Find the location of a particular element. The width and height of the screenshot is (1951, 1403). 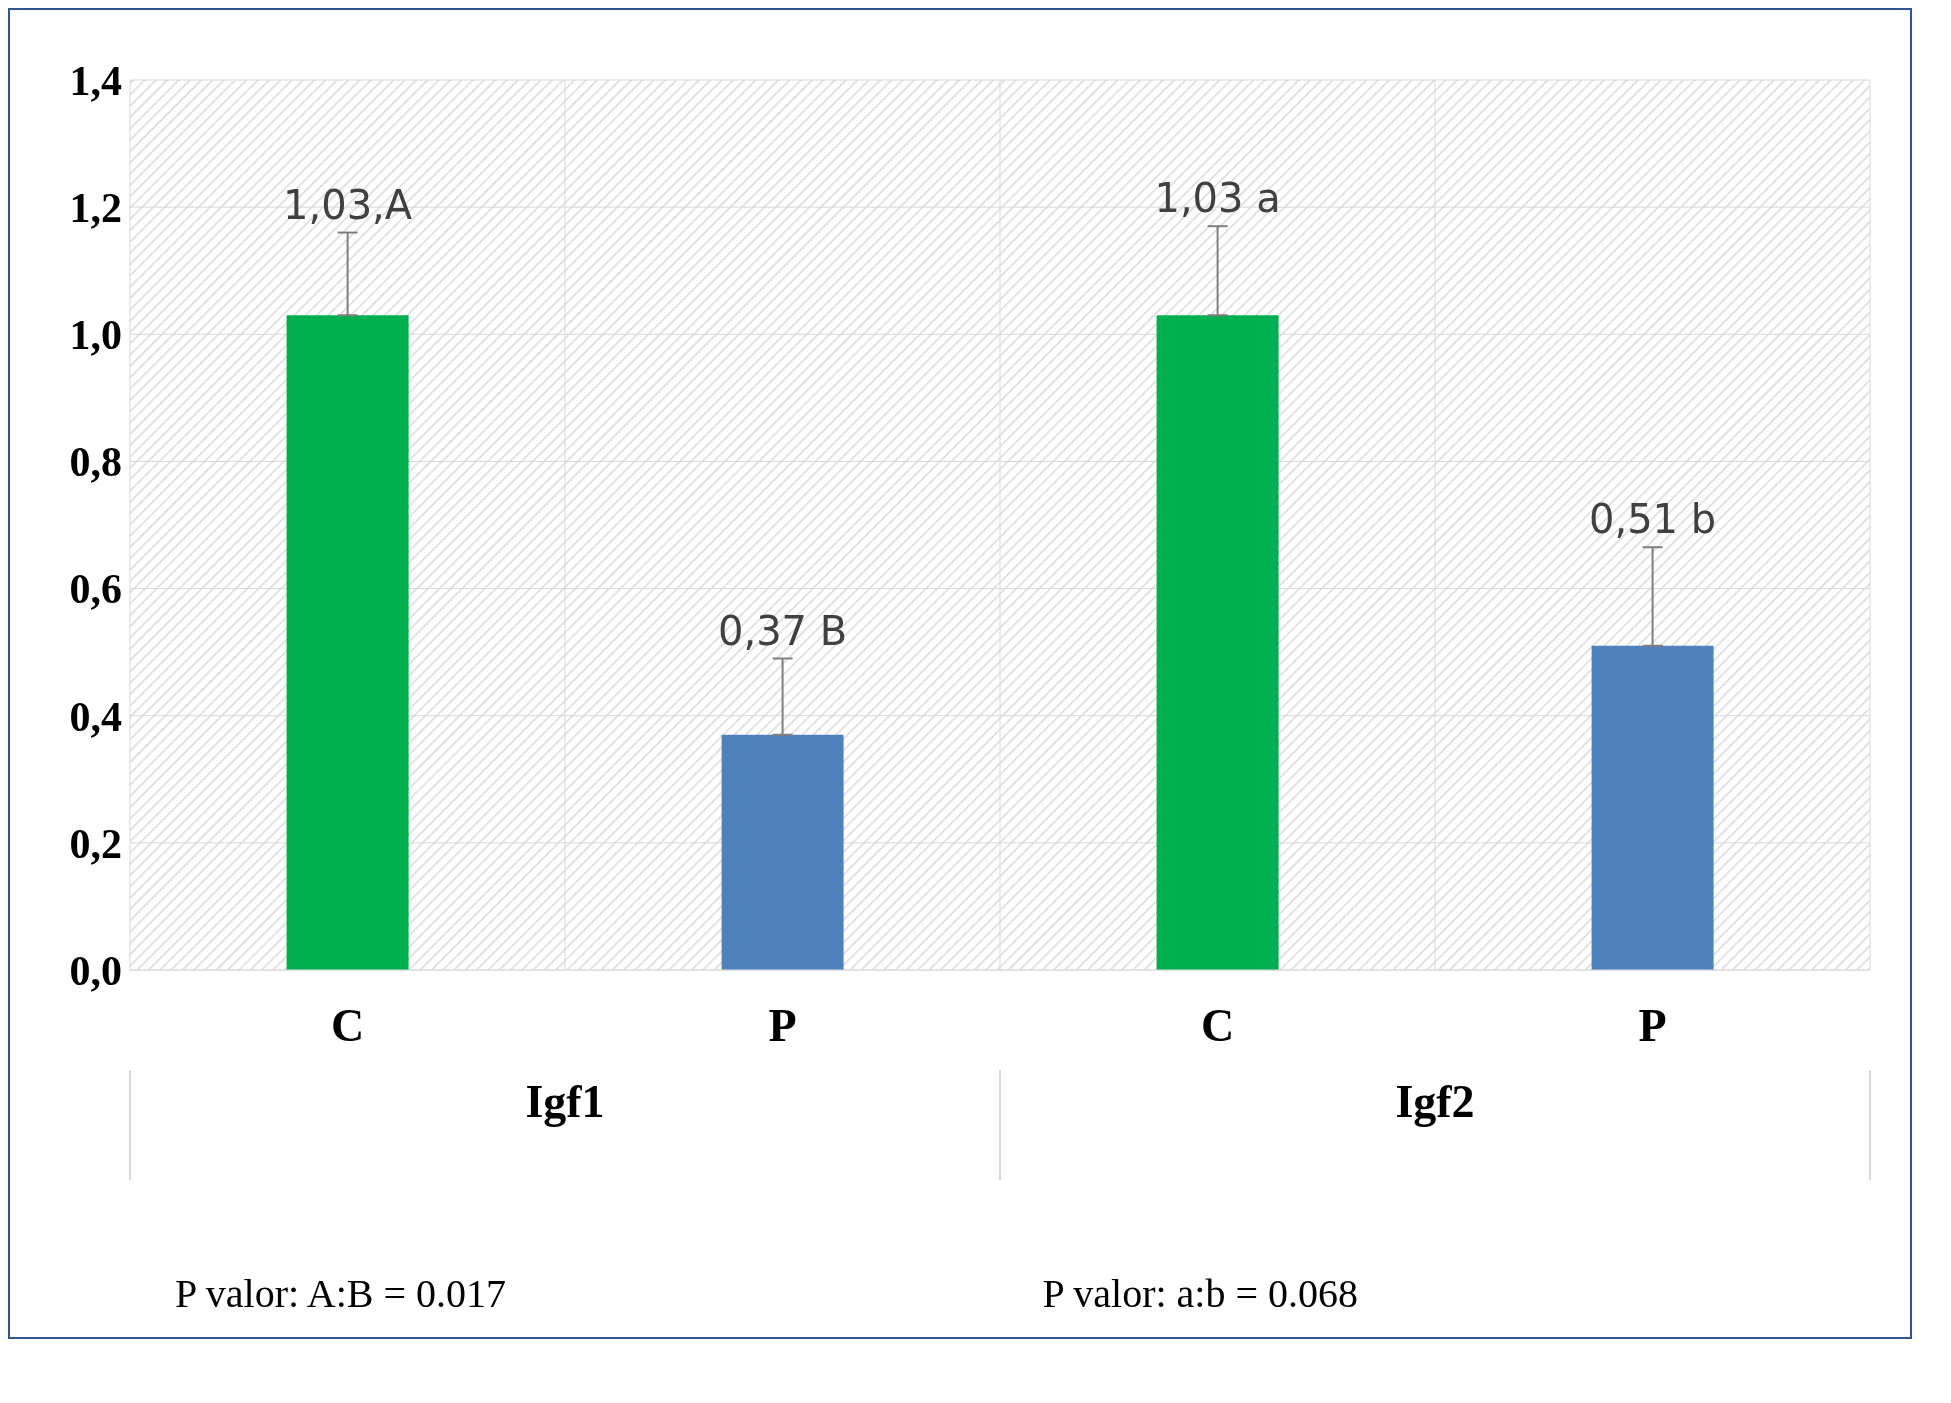

data-label: 1,03,A is located at coordinates (348, 204).